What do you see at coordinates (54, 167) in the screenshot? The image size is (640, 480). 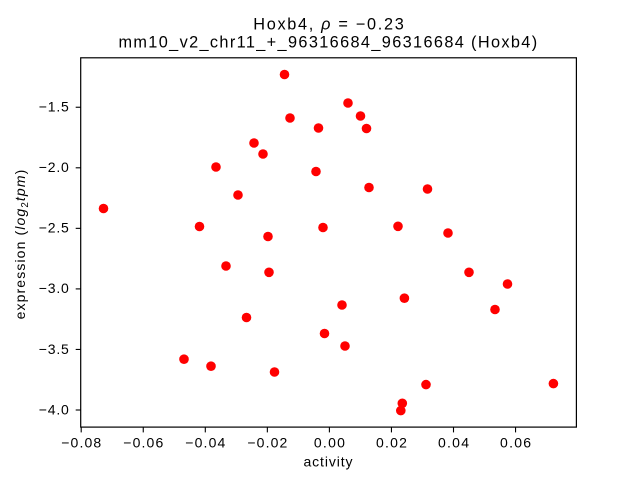 I see `svg-text: −2.0` at bounding box center [54, 167].